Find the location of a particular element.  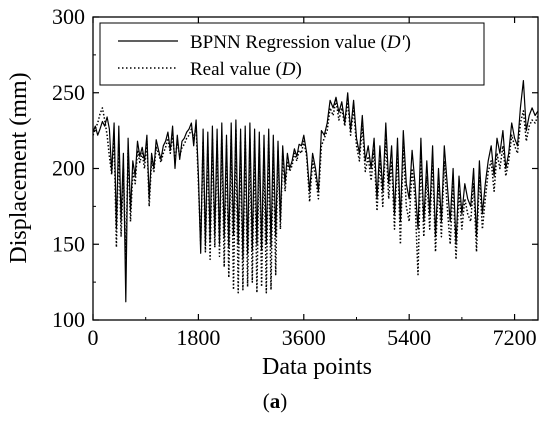

x-tick-label: 5400 is located at coordinates (409, 337).